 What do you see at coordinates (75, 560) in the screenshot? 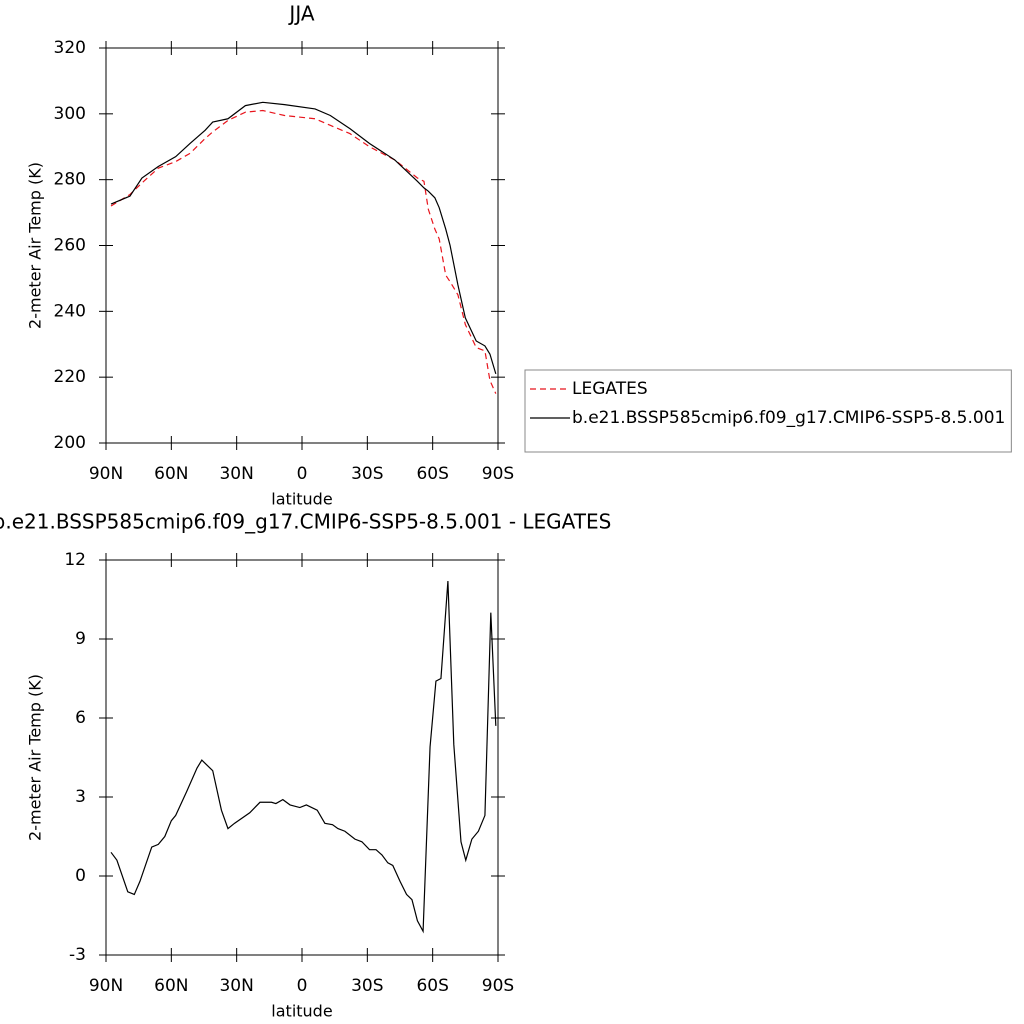
I see `y-tick-label: 12` at bounding box center [75, 560].